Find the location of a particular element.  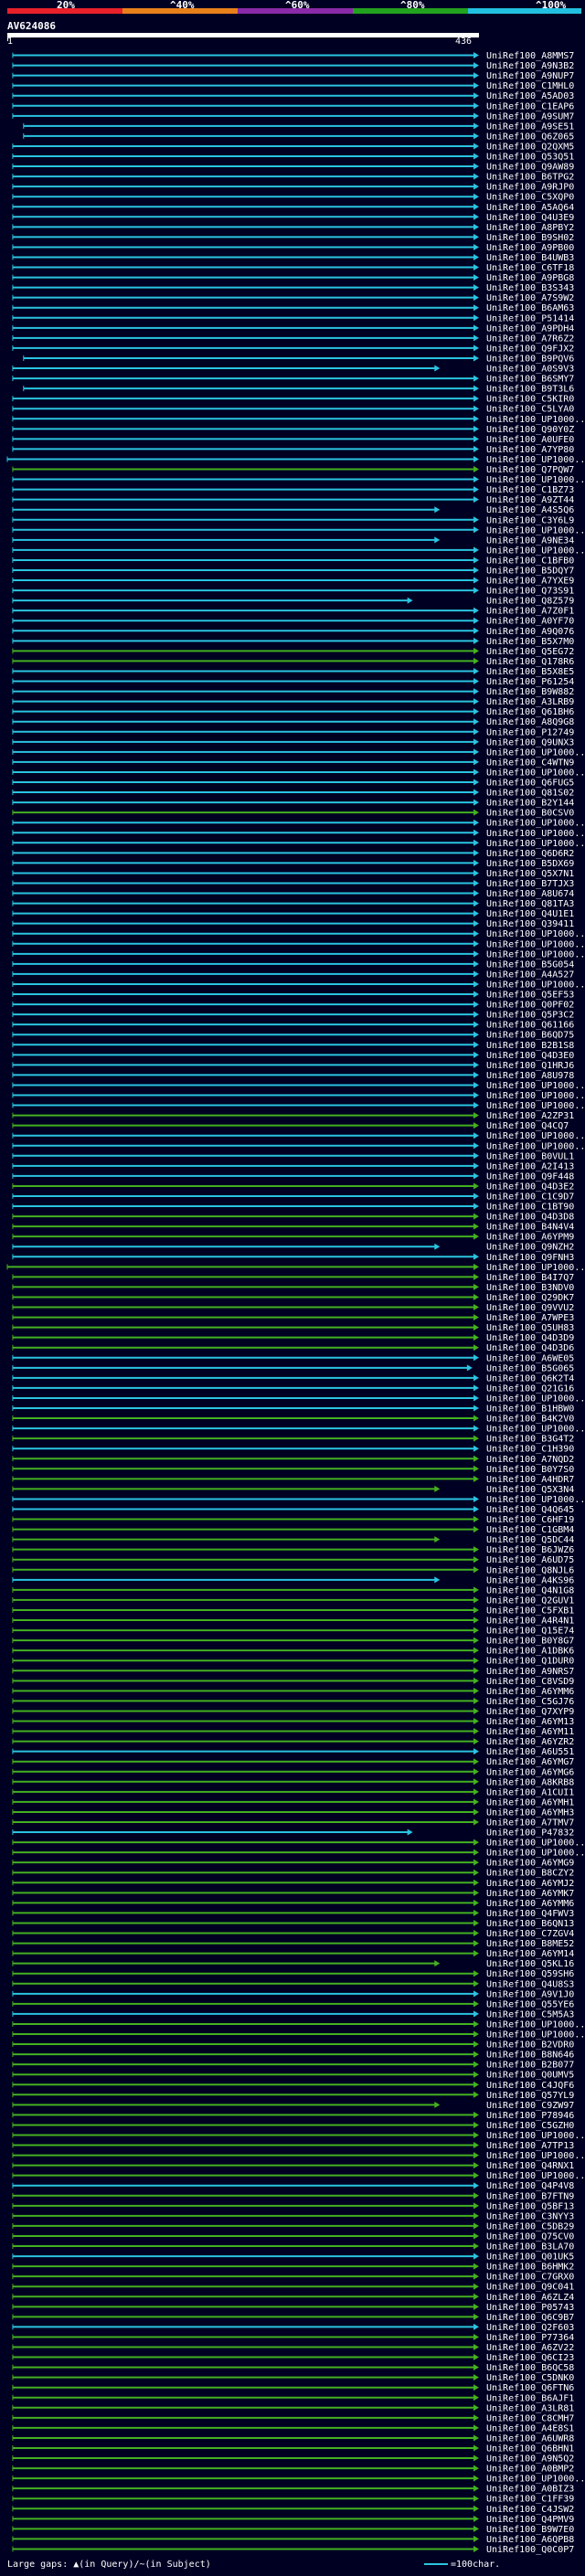

hit-label: UniRef100_Q6FTN6 is located at coordinates (530, 2388).